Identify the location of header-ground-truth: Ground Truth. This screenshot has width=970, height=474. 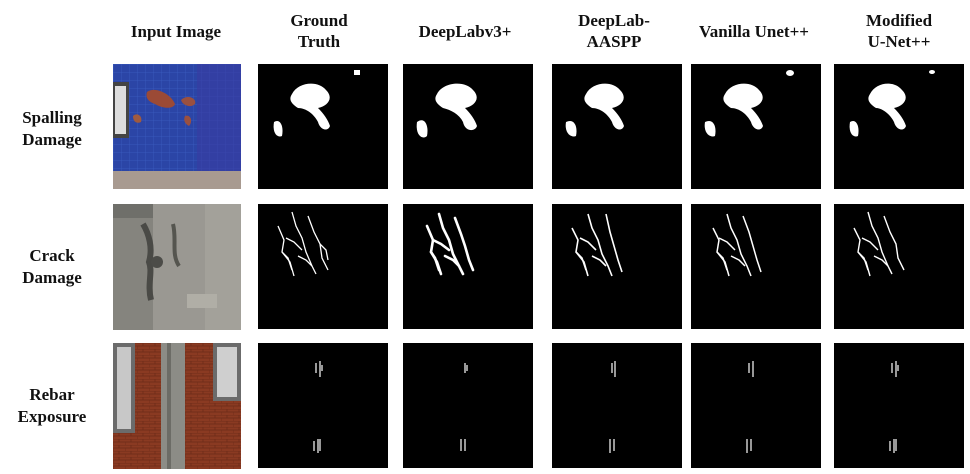
(319, 31).